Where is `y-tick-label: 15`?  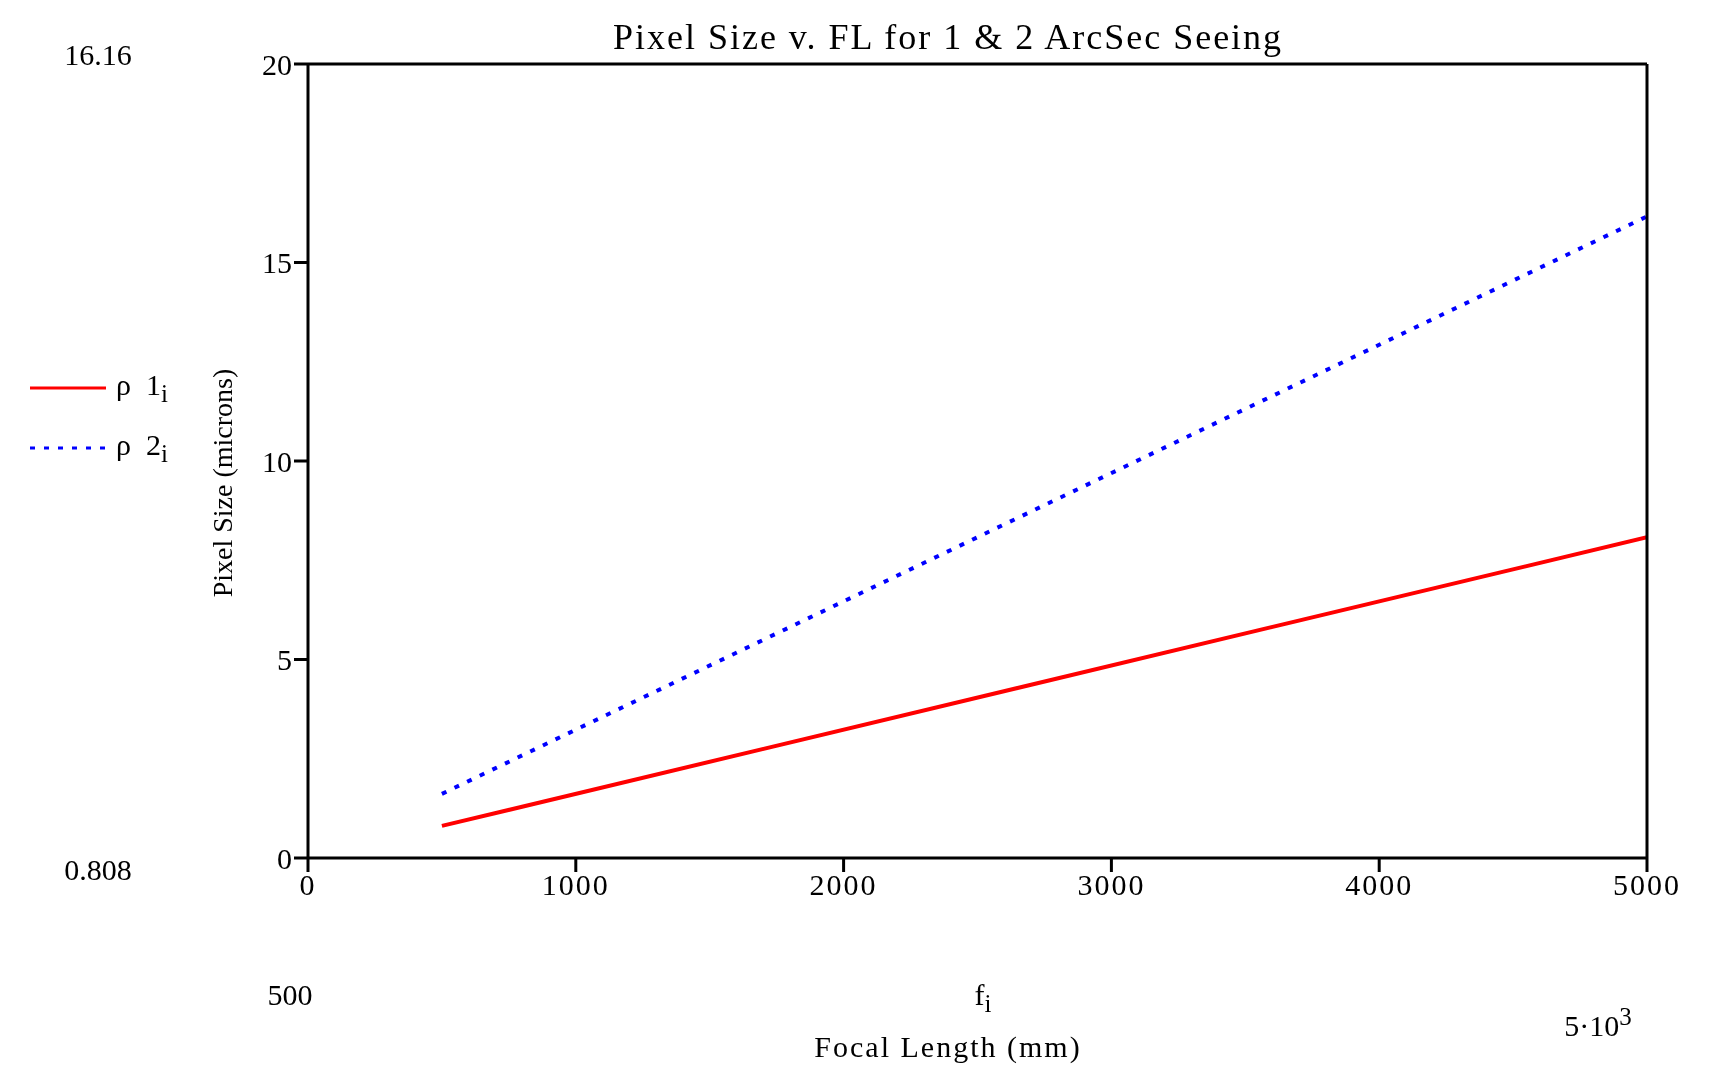 y-tick-label: 15 is located at coordinates (277, 263).